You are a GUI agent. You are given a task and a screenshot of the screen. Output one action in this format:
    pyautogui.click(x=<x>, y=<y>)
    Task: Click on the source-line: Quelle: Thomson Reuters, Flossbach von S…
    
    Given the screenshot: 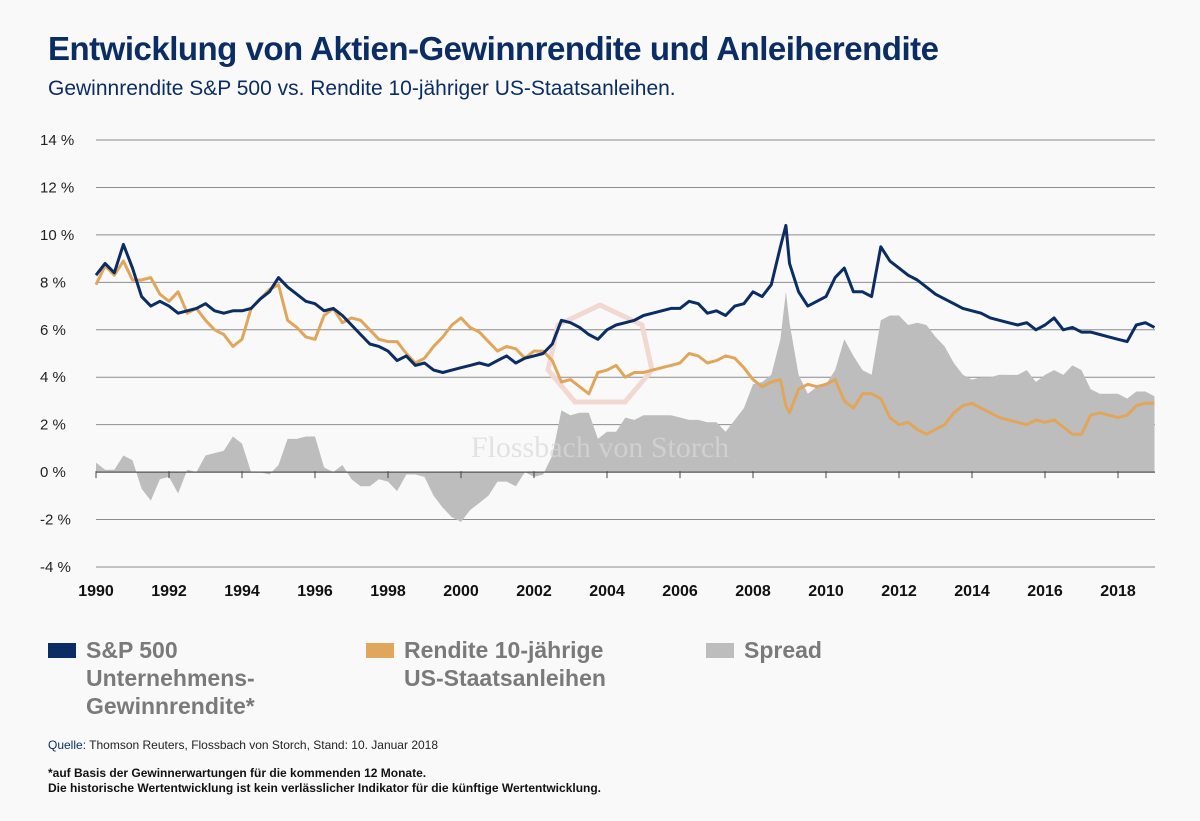 What is the action you would take?
    pyautogui.click(x=243, y=745)
    